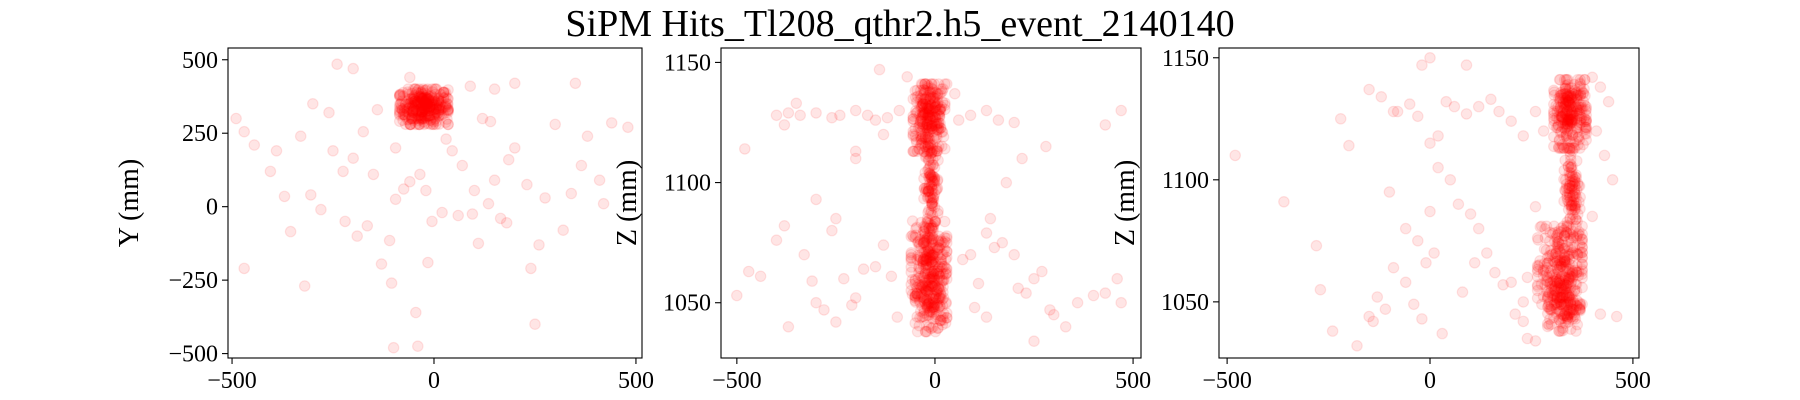 The height and width of the screenshot is (400, 1800). I want to click on y-axis-label-xz: Z (mm), so click(627, 203).